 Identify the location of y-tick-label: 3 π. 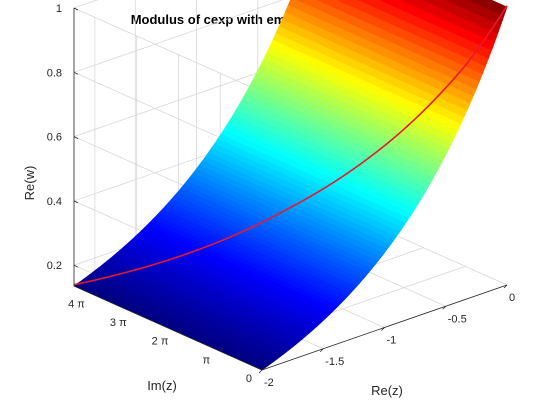
(118, 323).